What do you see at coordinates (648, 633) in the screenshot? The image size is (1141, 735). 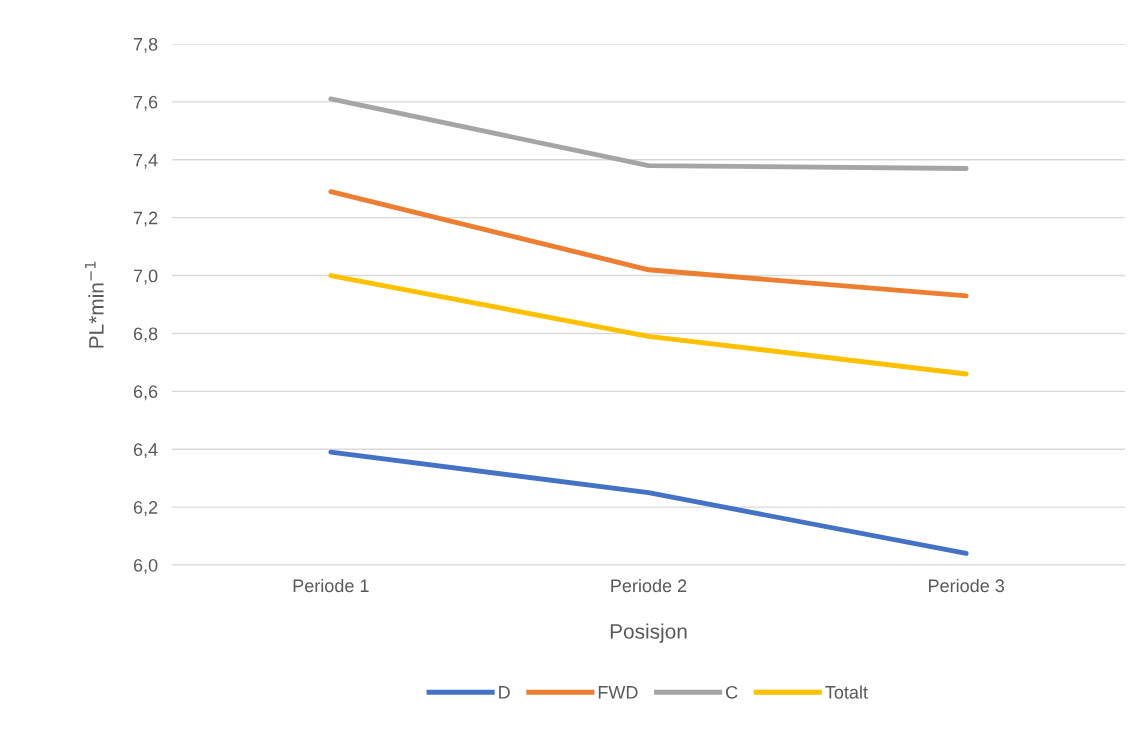 I see `x-axis-title: Posisjon` at bounding box center [648, 633].